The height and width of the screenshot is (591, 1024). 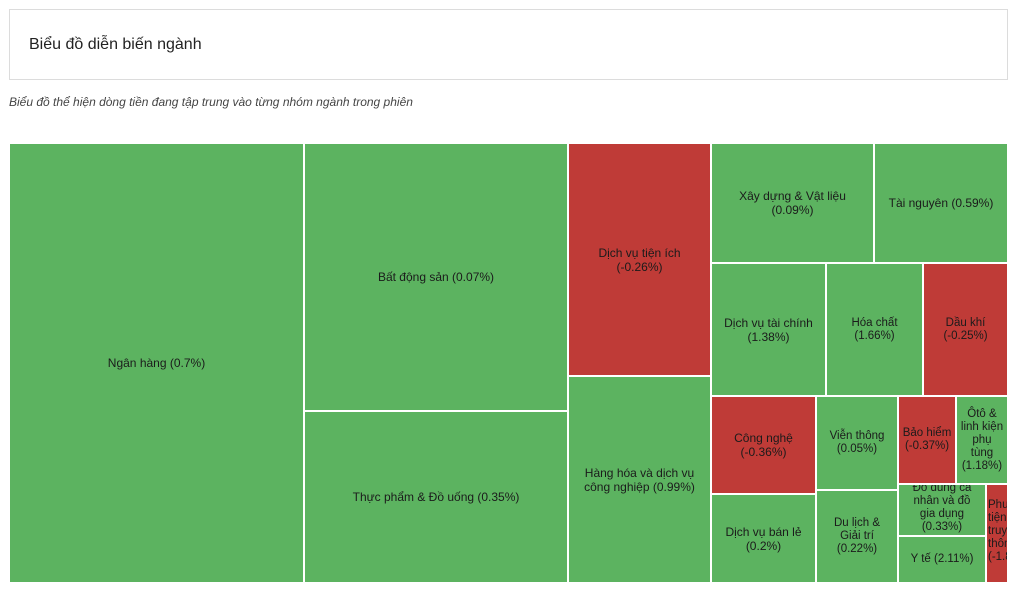 I want to click on treemap-cell-label: Dịch vụ tài chính (1.38%), so click(x=768, y=329).